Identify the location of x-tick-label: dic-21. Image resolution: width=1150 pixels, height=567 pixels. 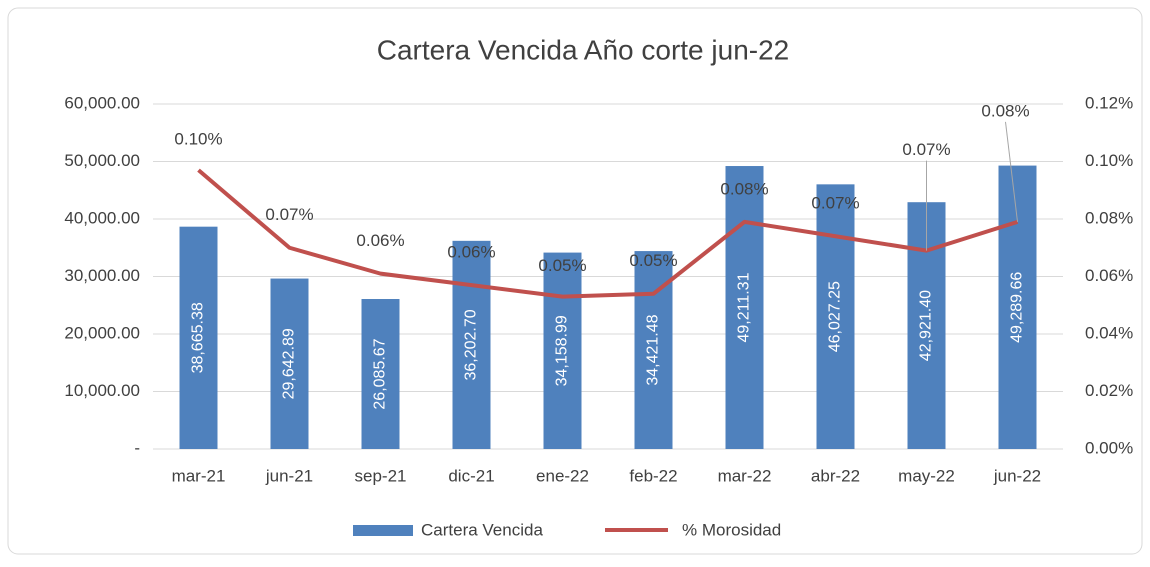
(471, 475).